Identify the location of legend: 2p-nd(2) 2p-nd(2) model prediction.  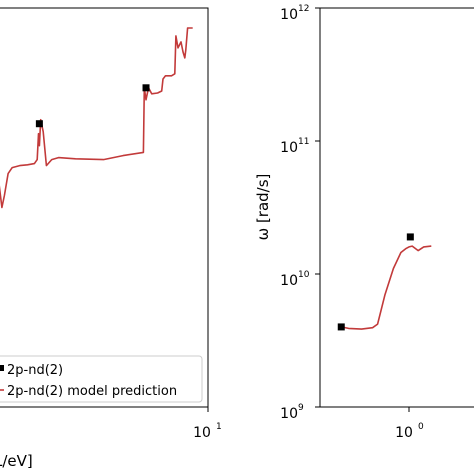
(101, 379).